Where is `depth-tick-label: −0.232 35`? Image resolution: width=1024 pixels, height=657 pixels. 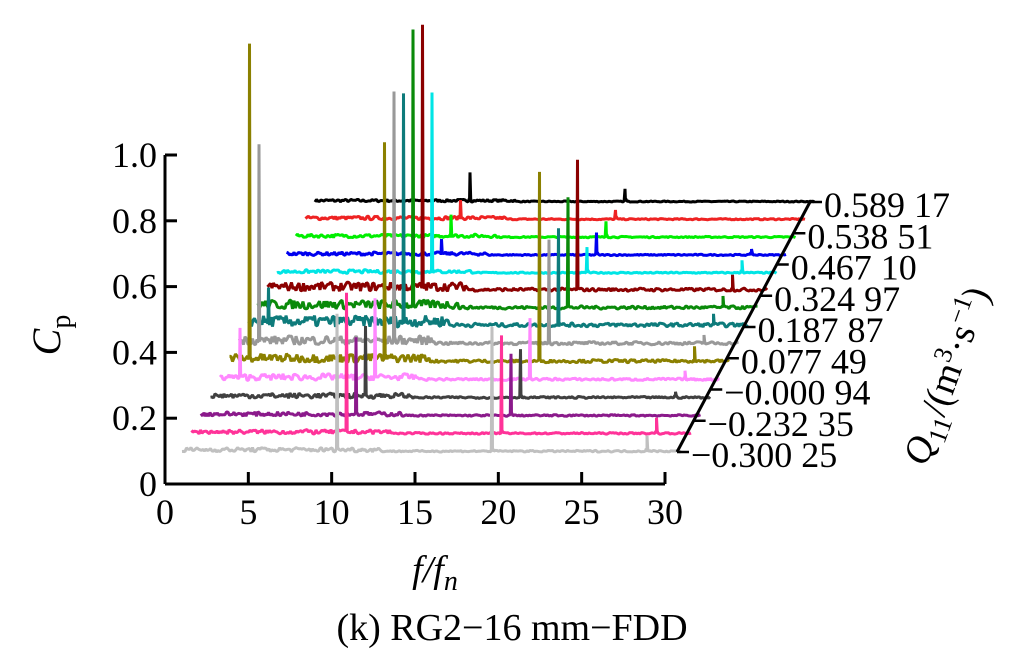 depth-tick-label: −0.232 35 is located at coordinates (781, 424).